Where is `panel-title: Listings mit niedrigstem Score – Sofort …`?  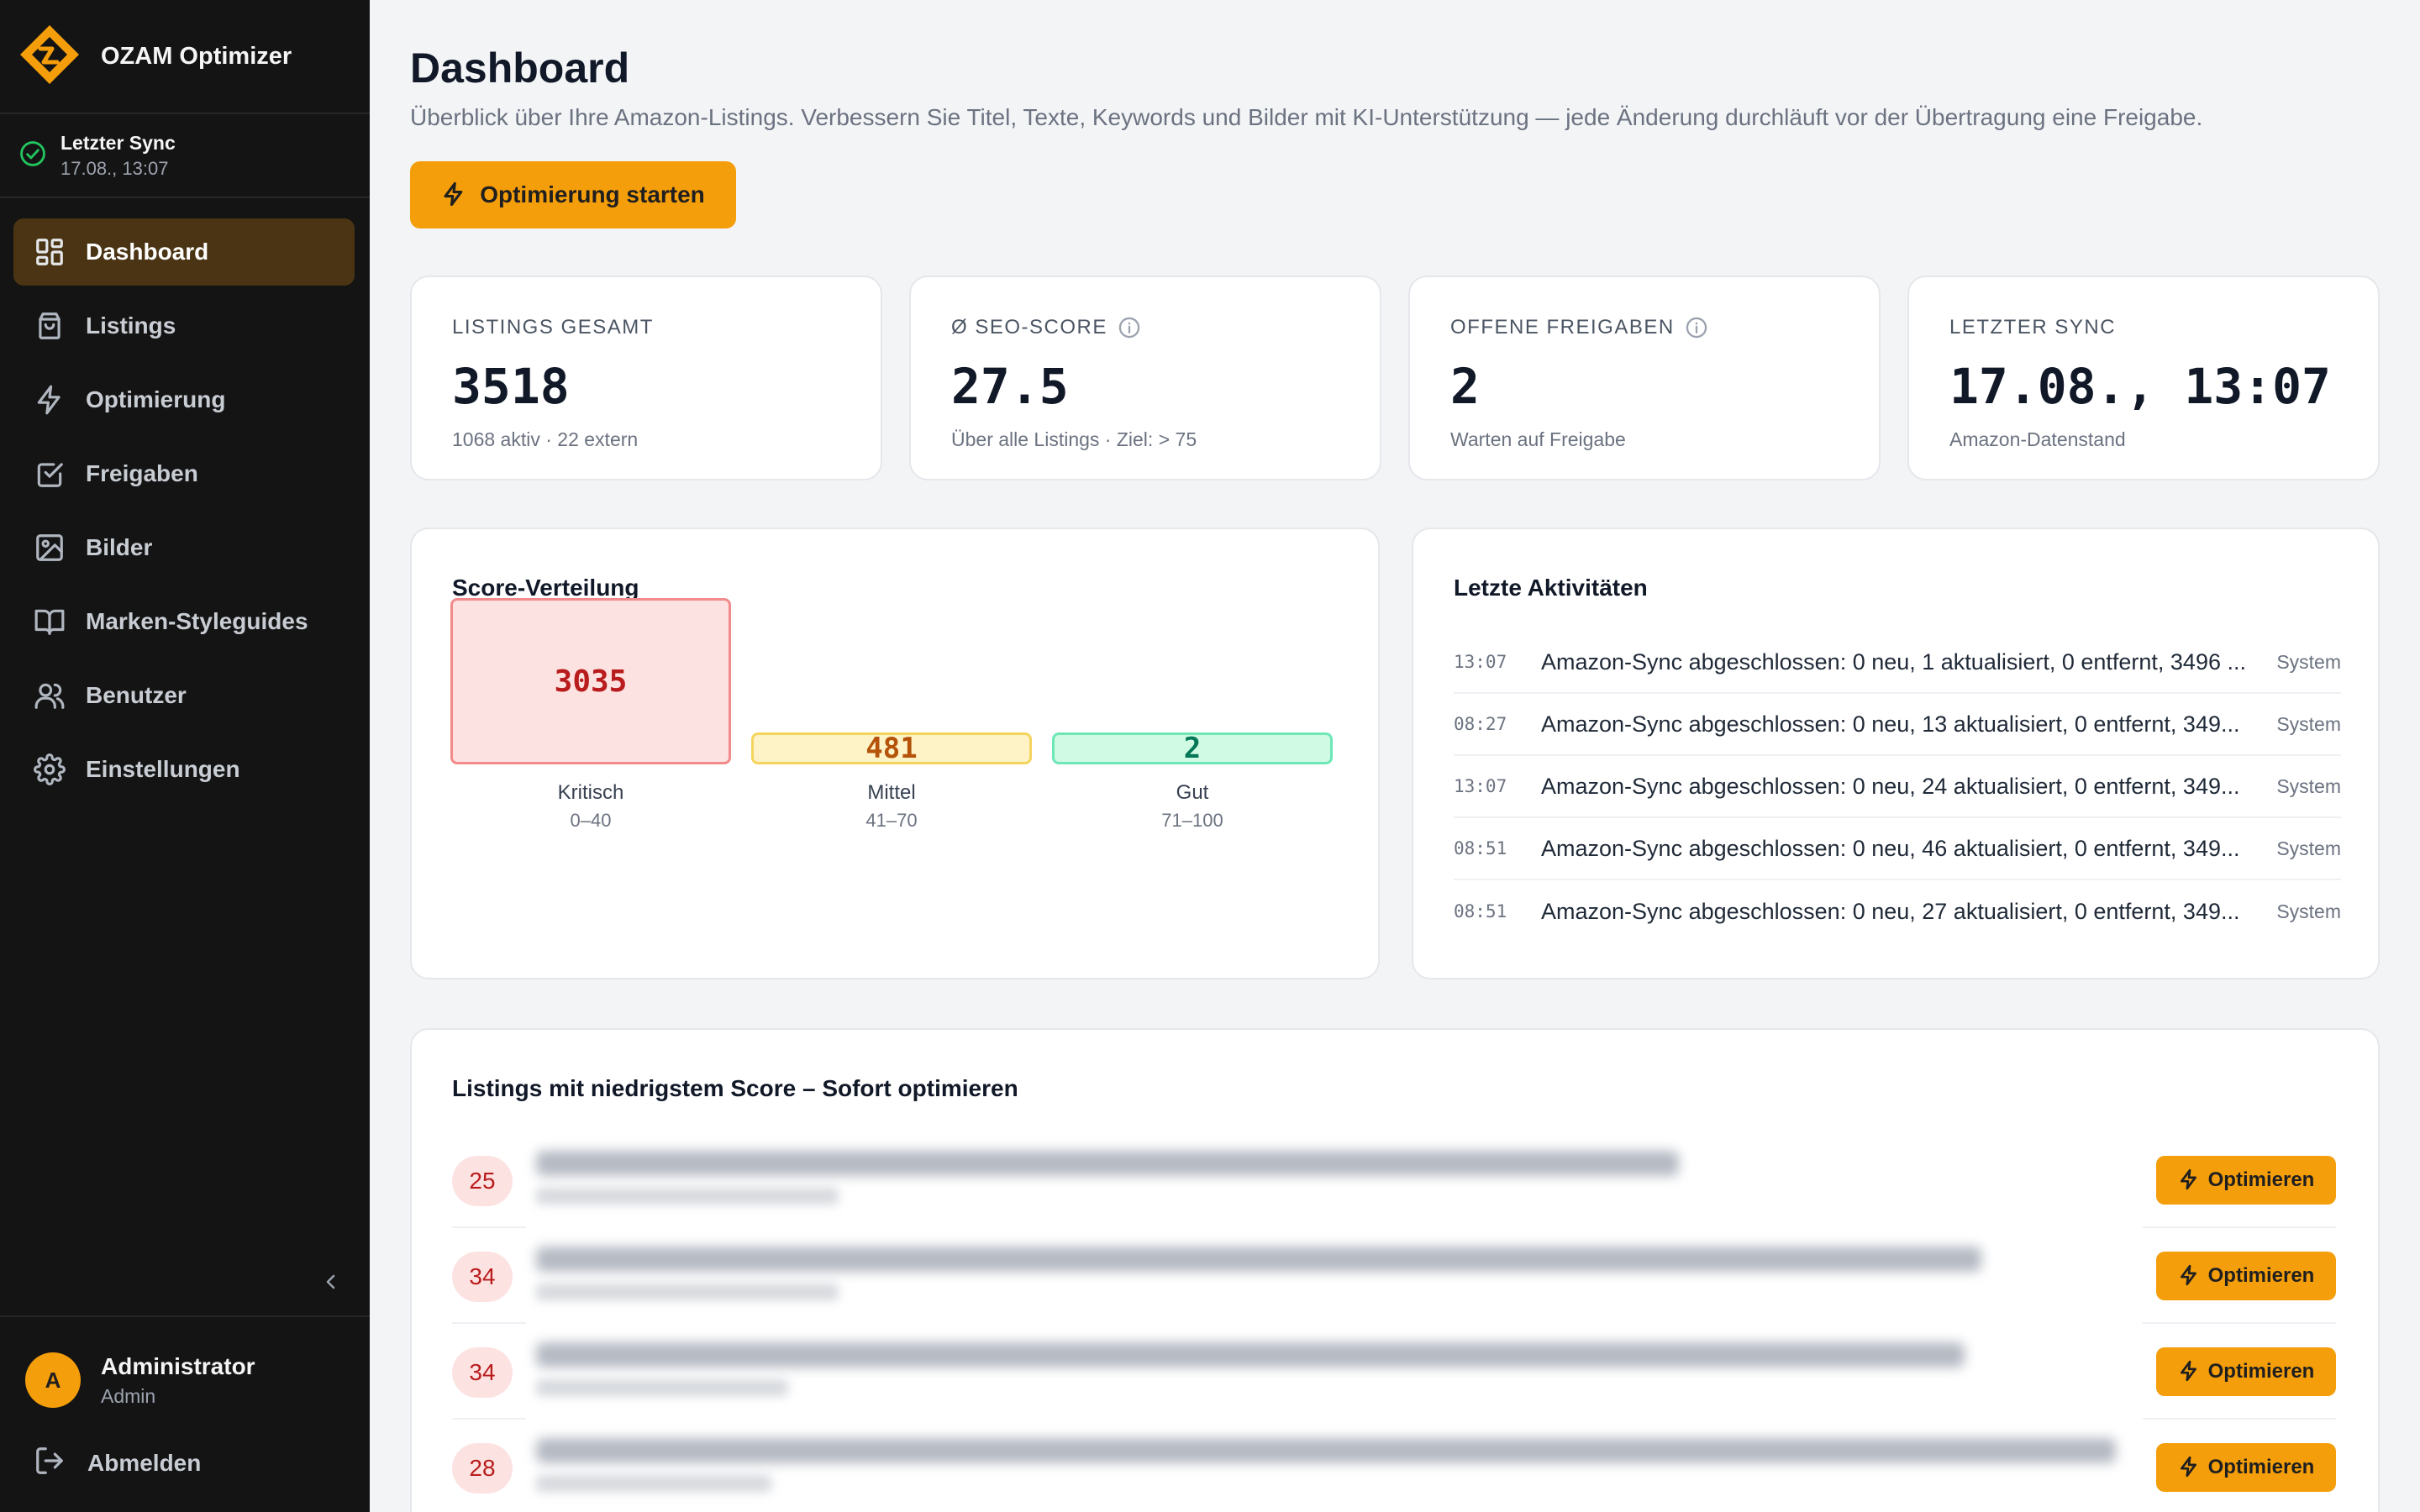
panel-title: Listings mit niedrigstem Score – Sofort … is located at coordinates (735, 1088).